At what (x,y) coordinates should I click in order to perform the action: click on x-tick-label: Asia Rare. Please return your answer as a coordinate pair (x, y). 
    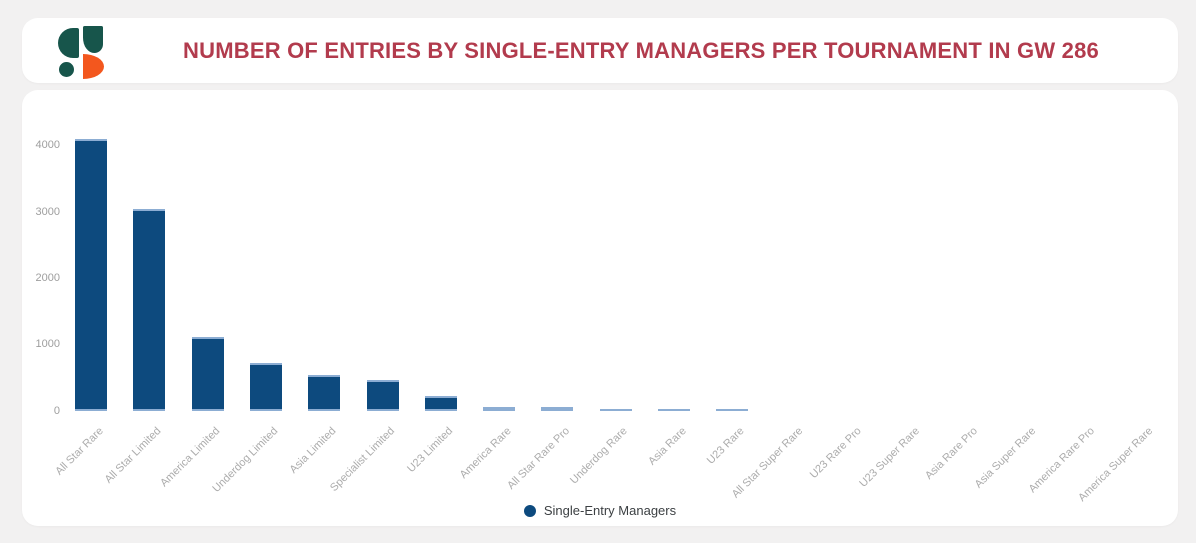
    Looking at the image, I should click on (667, 446).